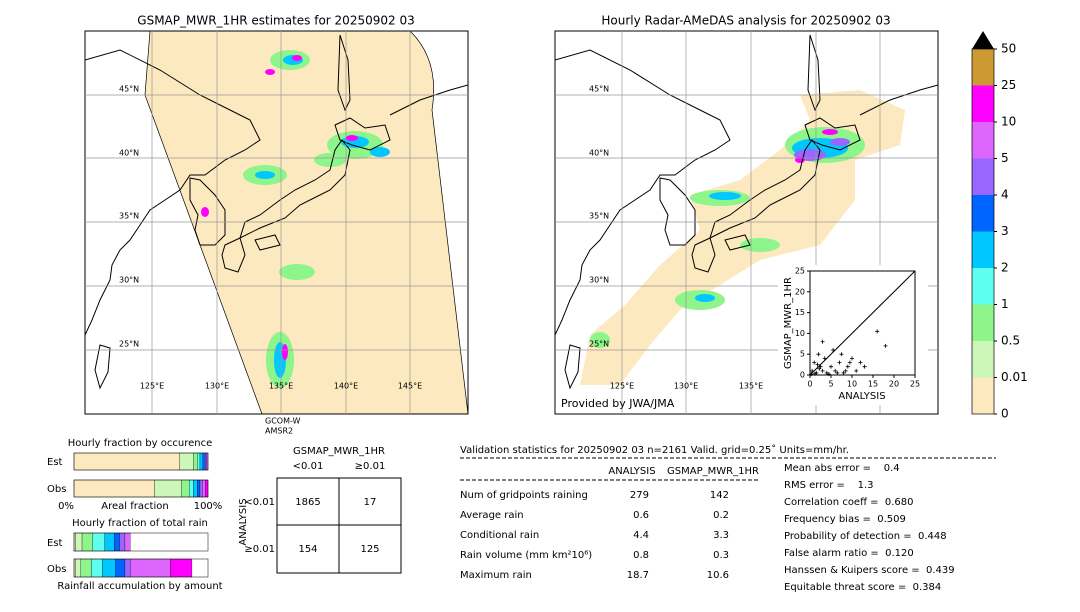 The width and height of the screenshot is (1080, 612). What do you see at coordinates (1010, 341) in the screenshot?
I see `colorbar-label: 0.5` at bounding box center [1010, 341].